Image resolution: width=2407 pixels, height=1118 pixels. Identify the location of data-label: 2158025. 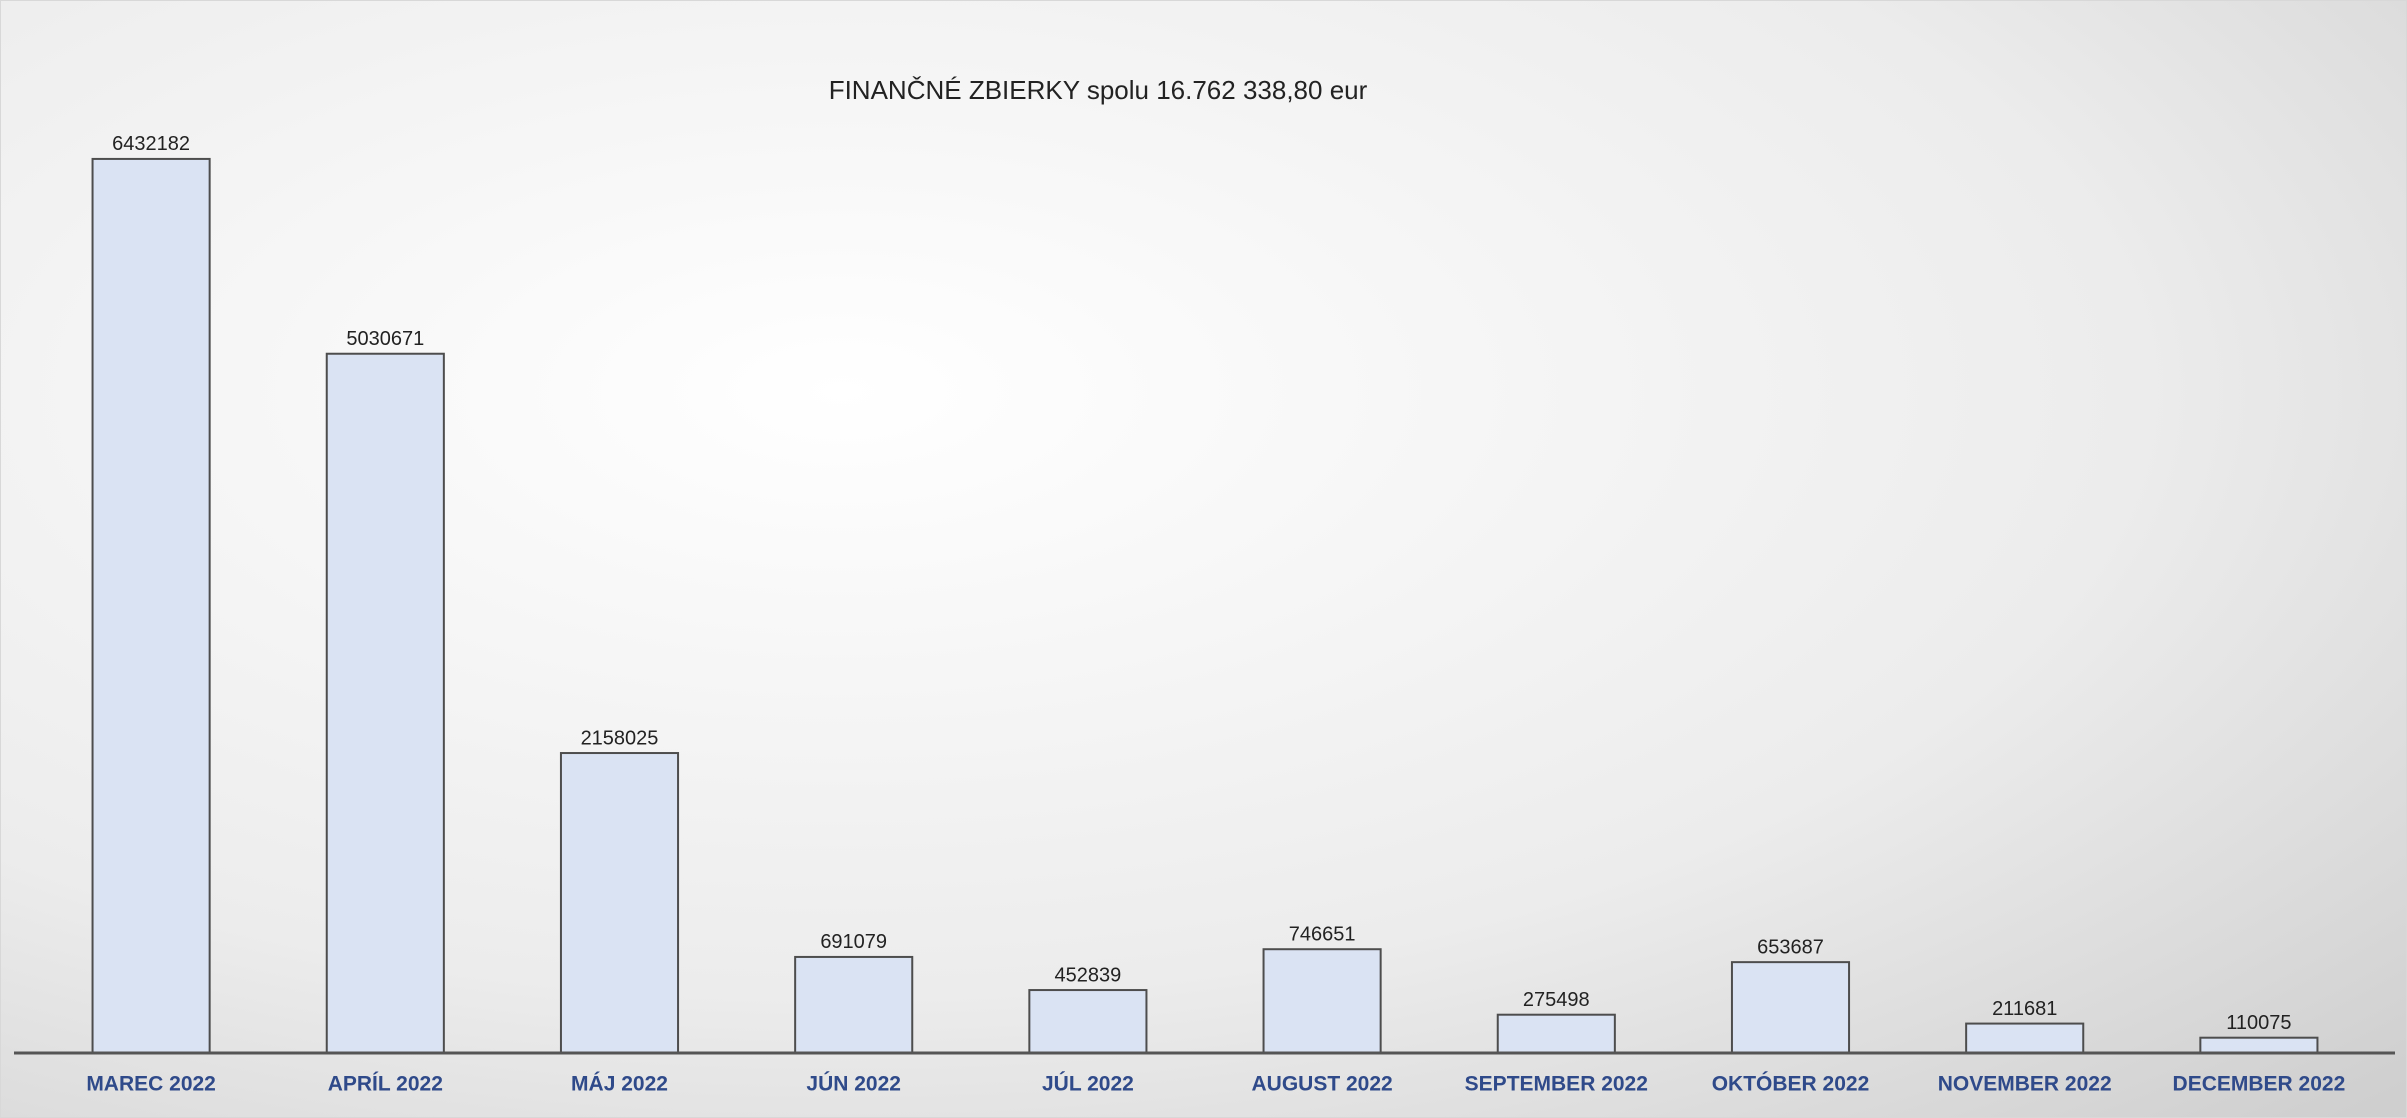
(620, 738).